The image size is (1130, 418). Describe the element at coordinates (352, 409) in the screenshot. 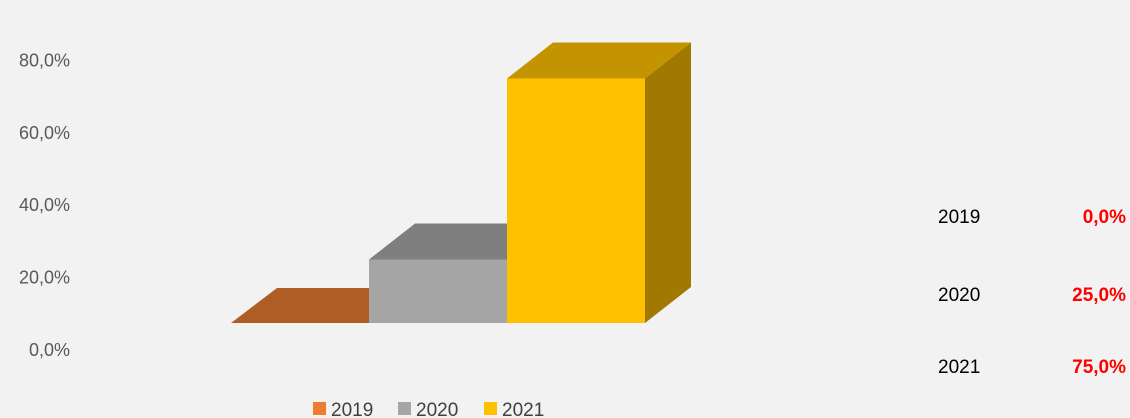

I see `legend-label: 2019` at that location.